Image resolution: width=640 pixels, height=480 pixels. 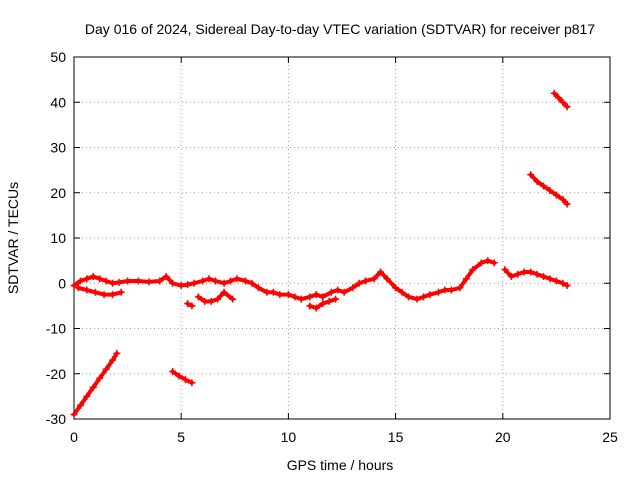 I want to click on y-tick-label: 40, so click(x=58, y=102).